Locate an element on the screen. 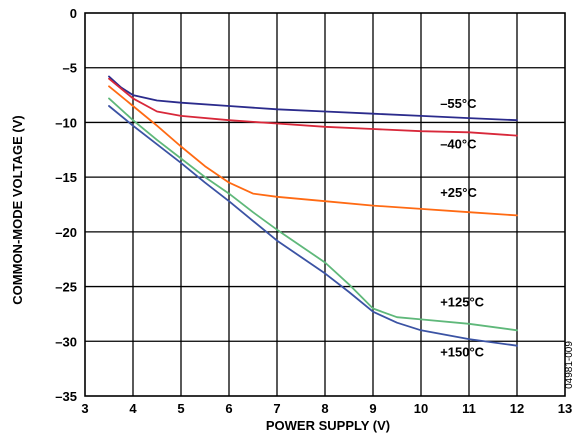  x-tick-label: 8 is located at coordinates (324, 408).